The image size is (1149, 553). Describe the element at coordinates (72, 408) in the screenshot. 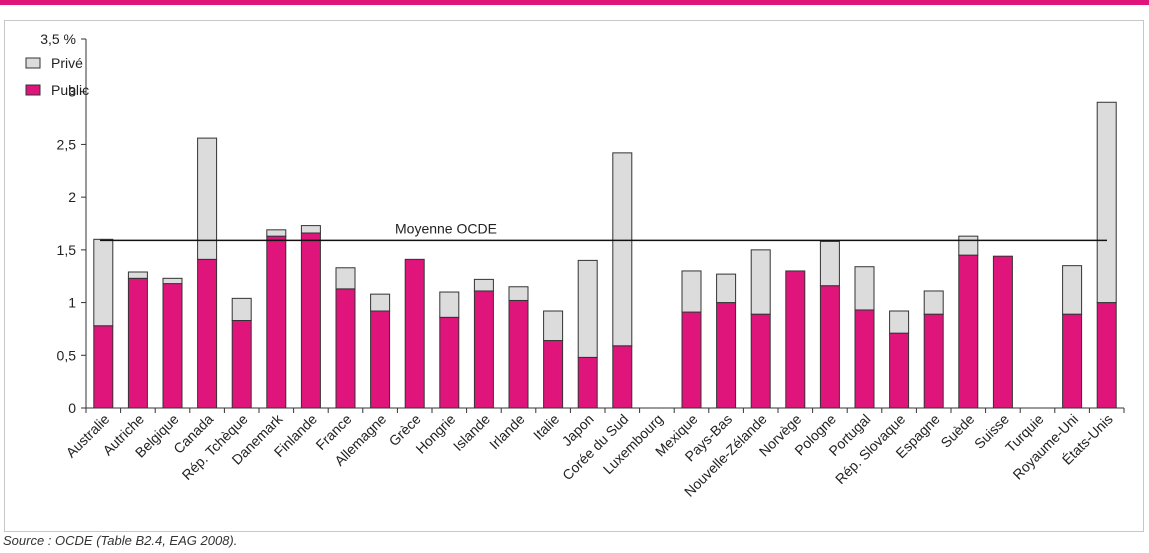

I see `y-tick-label: 0` at that location.